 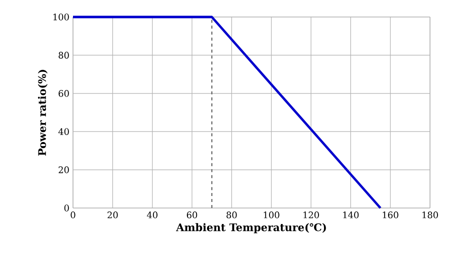 I want to click on y-tick-label: 80, so click(x=63, y=55).